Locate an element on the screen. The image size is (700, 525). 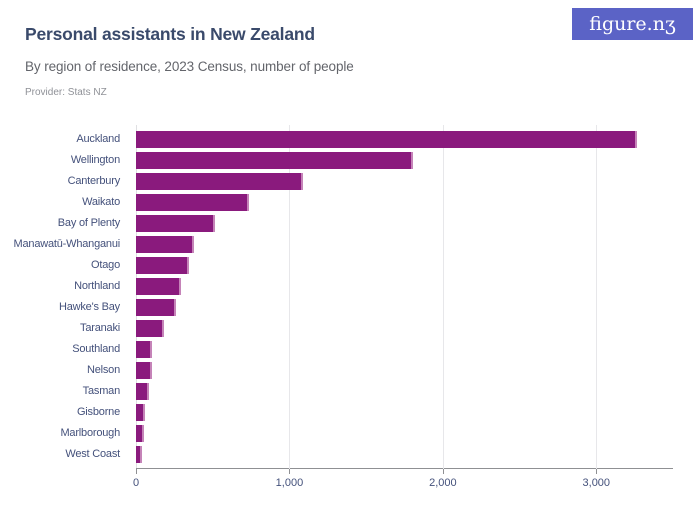
bar-waikato is located at coordinates (192, 202).